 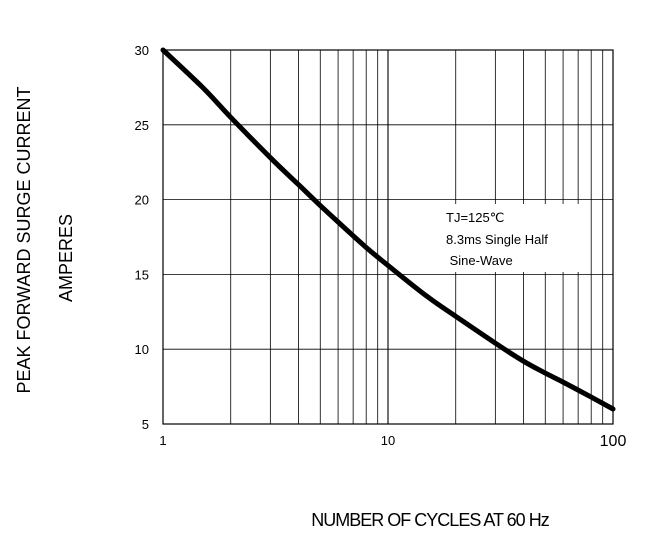 What do you see at coordinates (475, 217) in the screenshot?
I see `annotation-line: TJ=125℃` at bounding box center [475, 217].